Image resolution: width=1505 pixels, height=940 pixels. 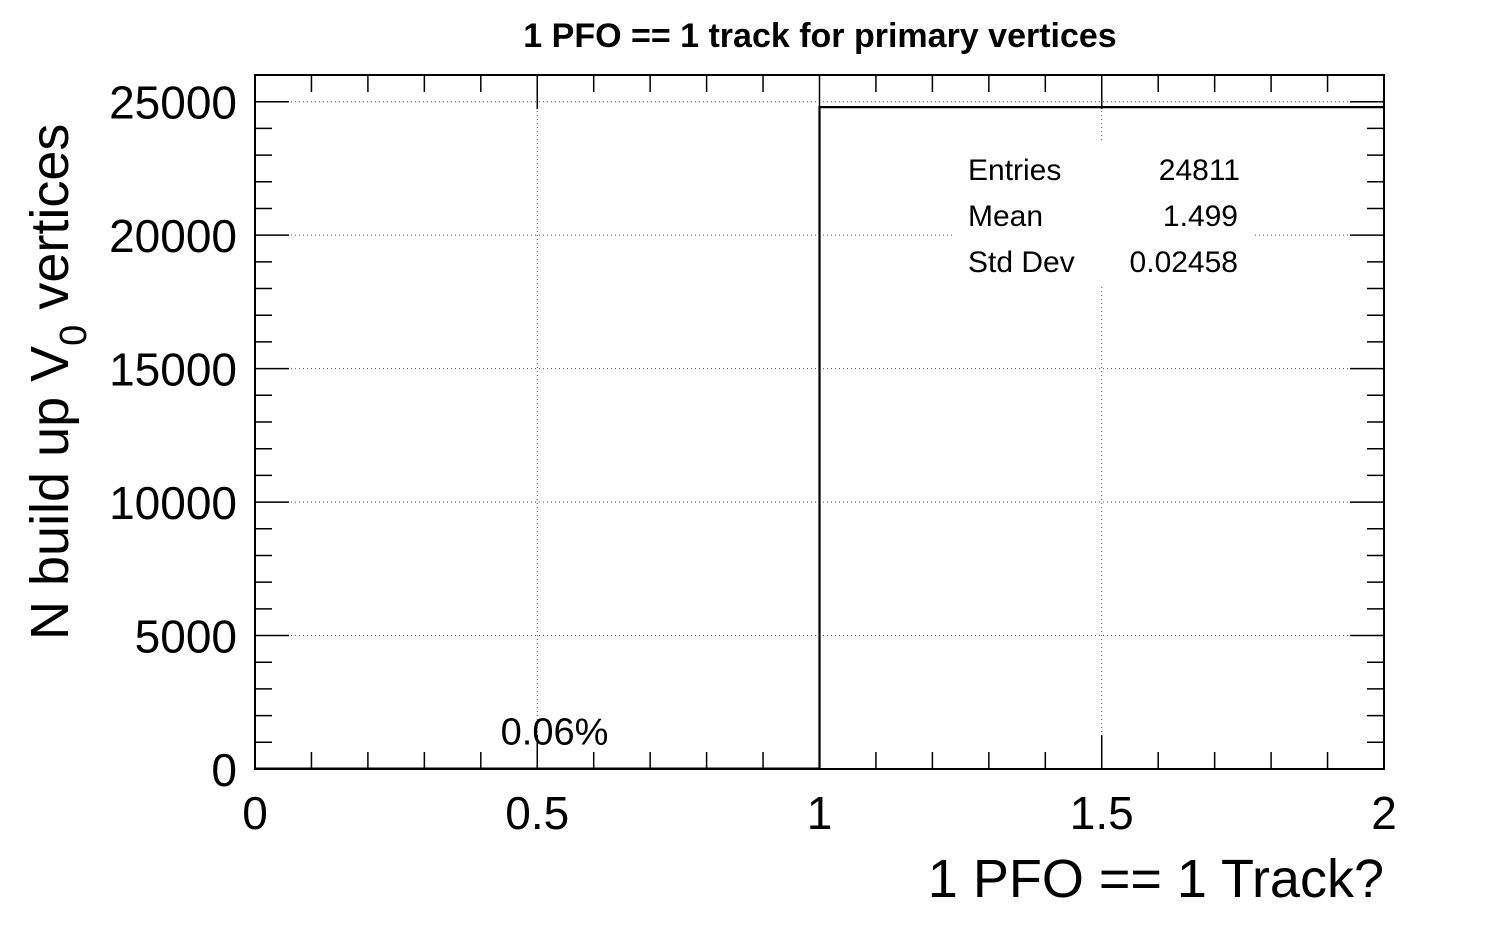 I want to click on y-axis-label: N build up V0 vertices, so click(x=57, y=382).